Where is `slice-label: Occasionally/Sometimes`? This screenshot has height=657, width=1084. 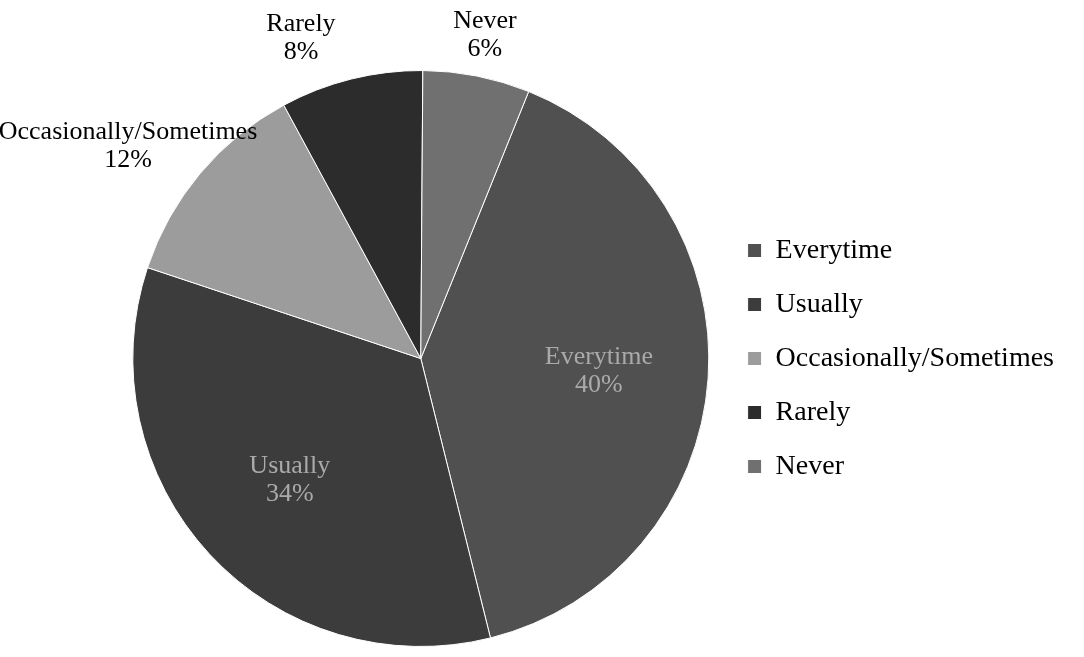
slice-label: Occasionally/Sometimes is located at coordinates (129, 131).